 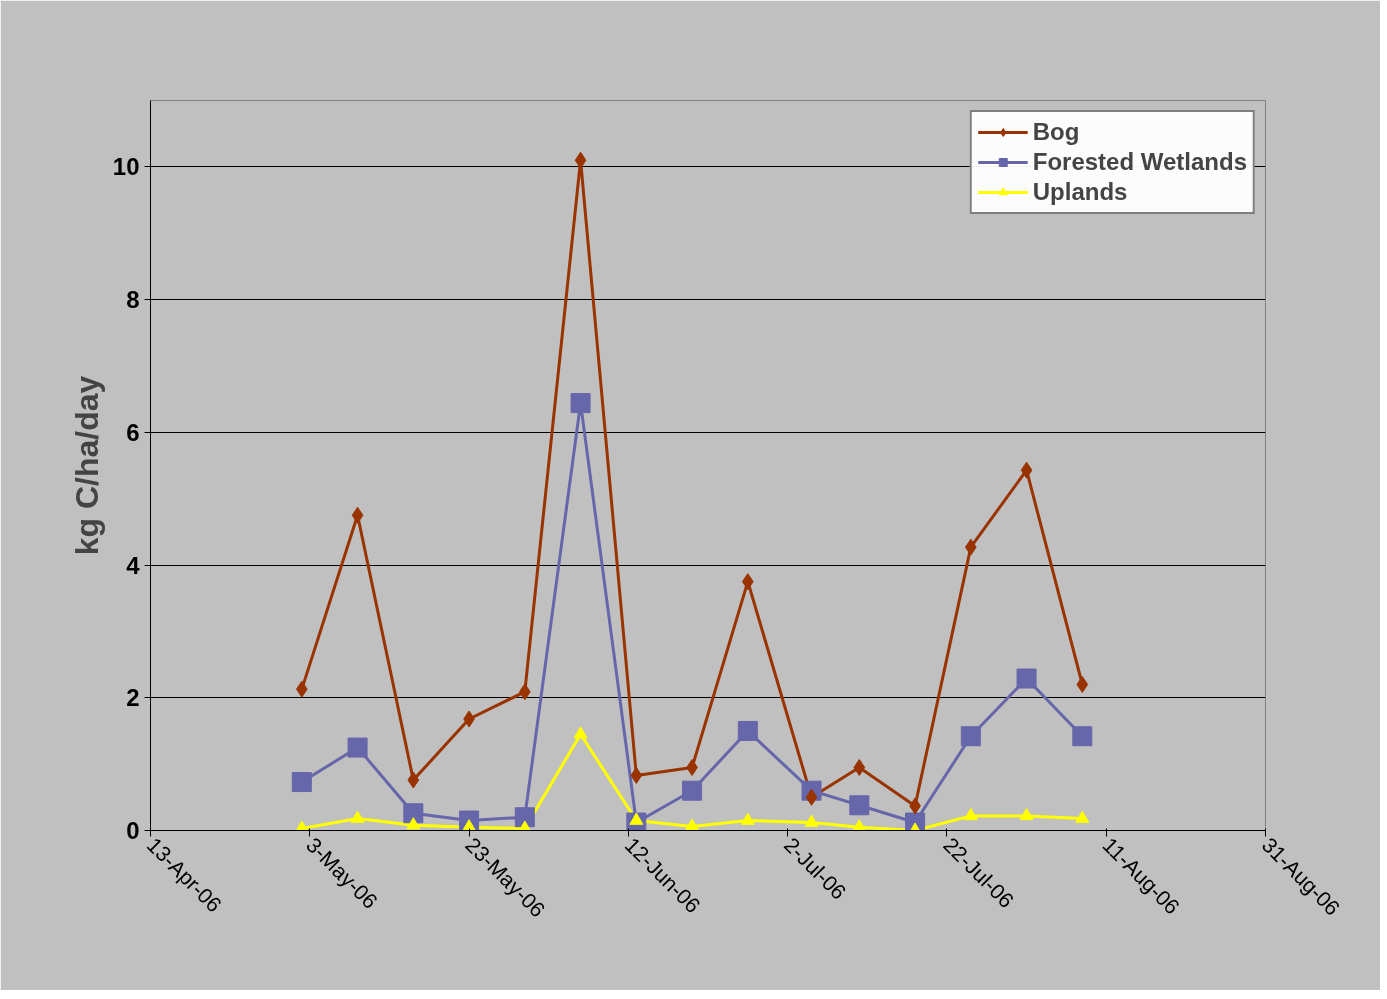 I want to click on legend-label: Bog, so click(x=1056, y=132).